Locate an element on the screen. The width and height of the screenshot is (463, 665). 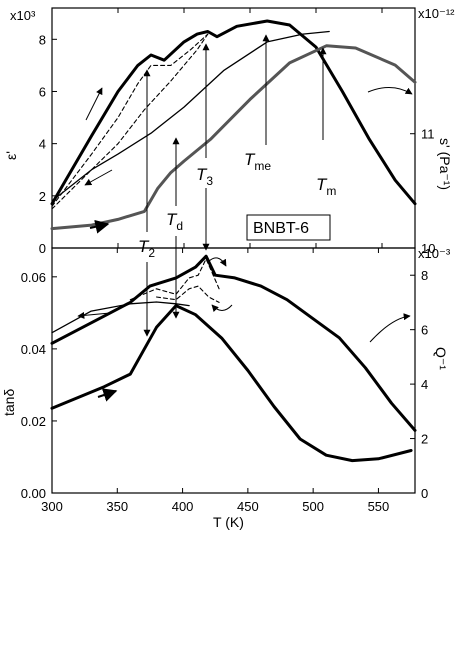
annotation-t-d: Td is located at coordinates (174, 221).